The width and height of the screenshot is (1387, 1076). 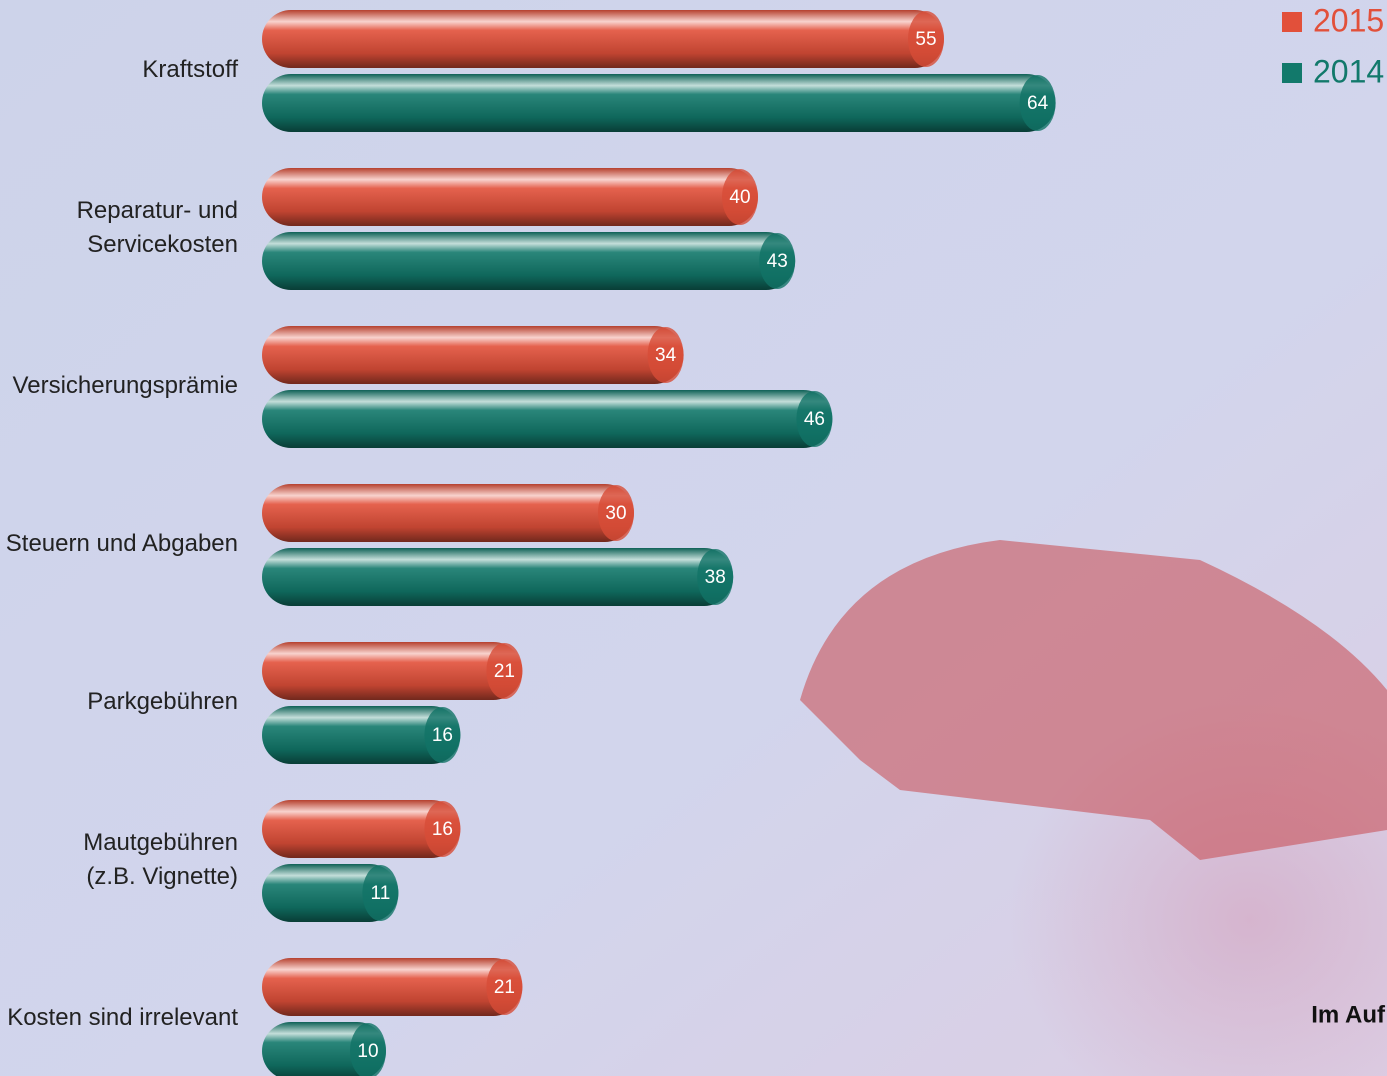 What do you see at coordinates (160, 859) in the screenshot?
I see `category-label: Mautgebühren (z.B. Vignette)` at bounding box center [160, 859].